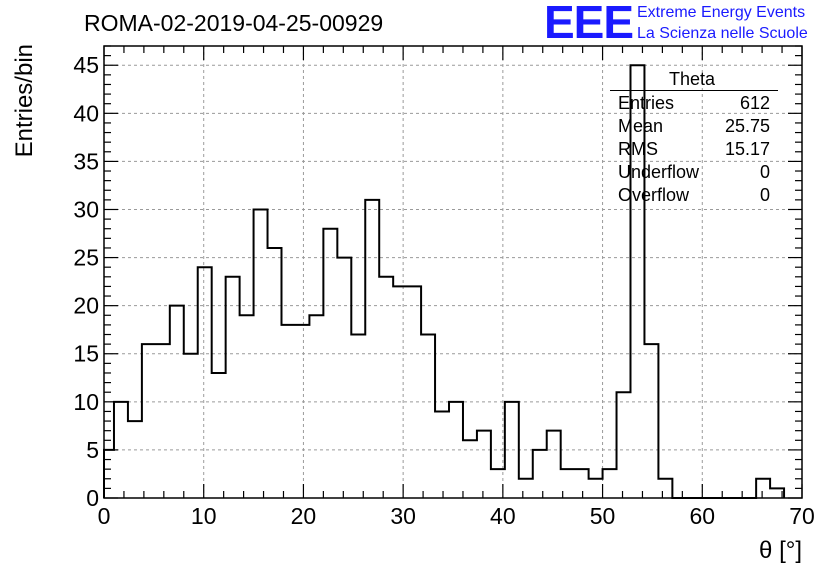  What do you see at coordinates (654, 195) in the screenshot?
I see `stats-label: Overflow` at bounding box center [654, 195].